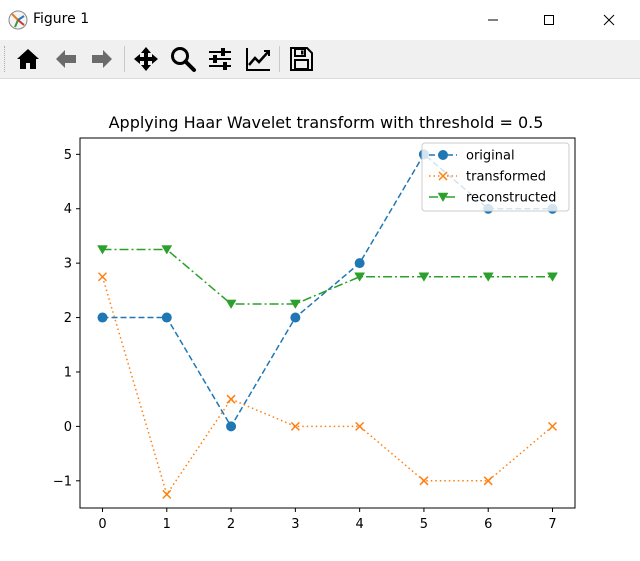  I want to click on maximize-icon, so click(549, 20).